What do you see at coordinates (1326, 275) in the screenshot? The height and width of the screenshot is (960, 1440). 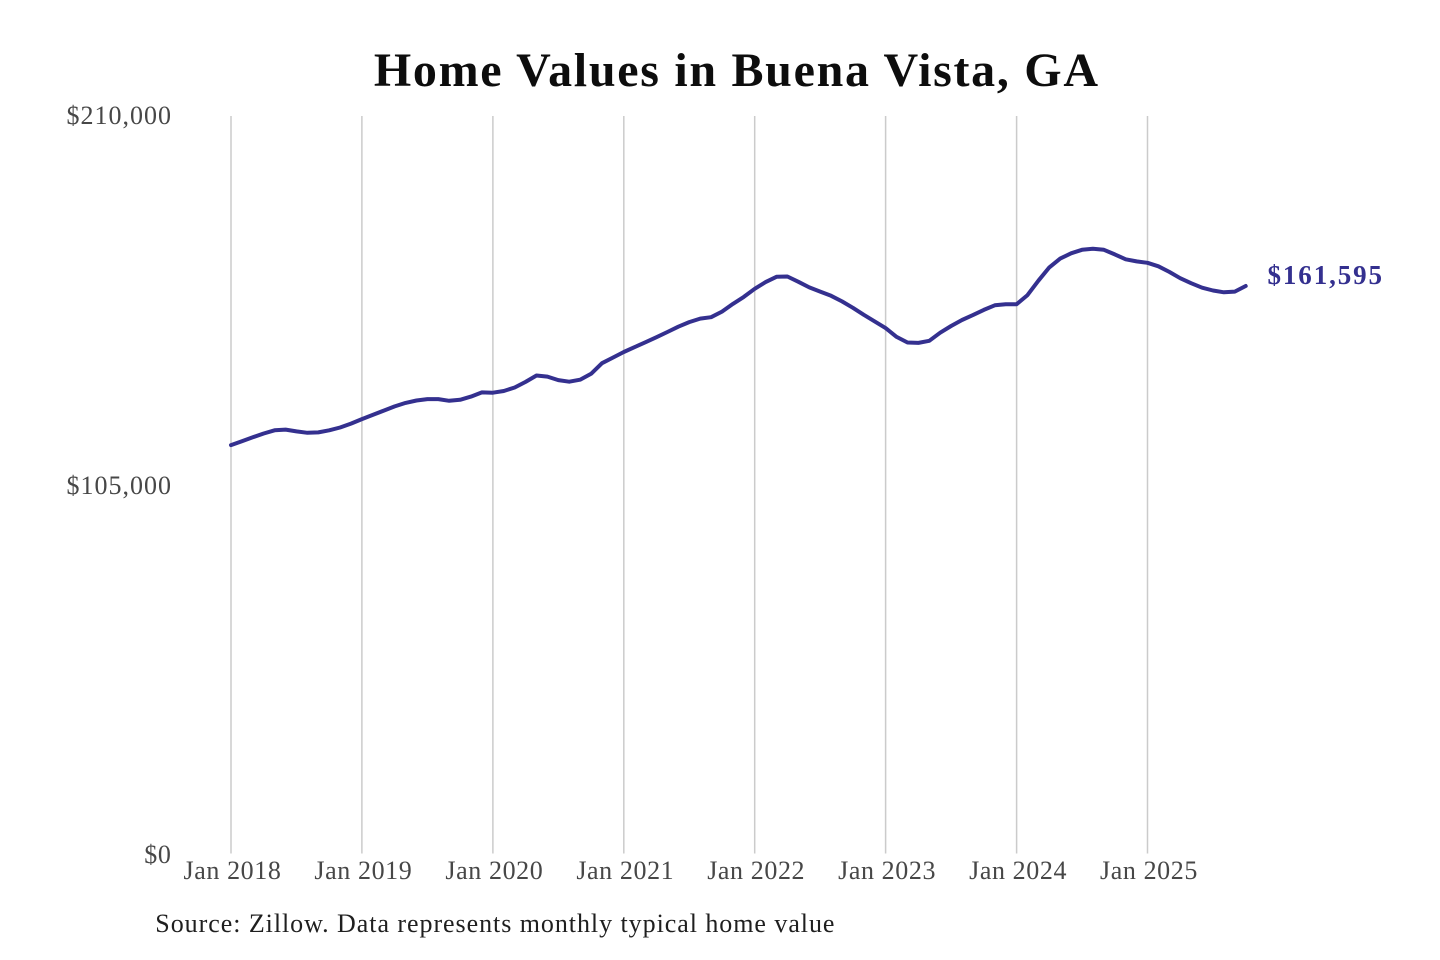 I see `svg-text: $161,595` at bounding box center [1326, 275].